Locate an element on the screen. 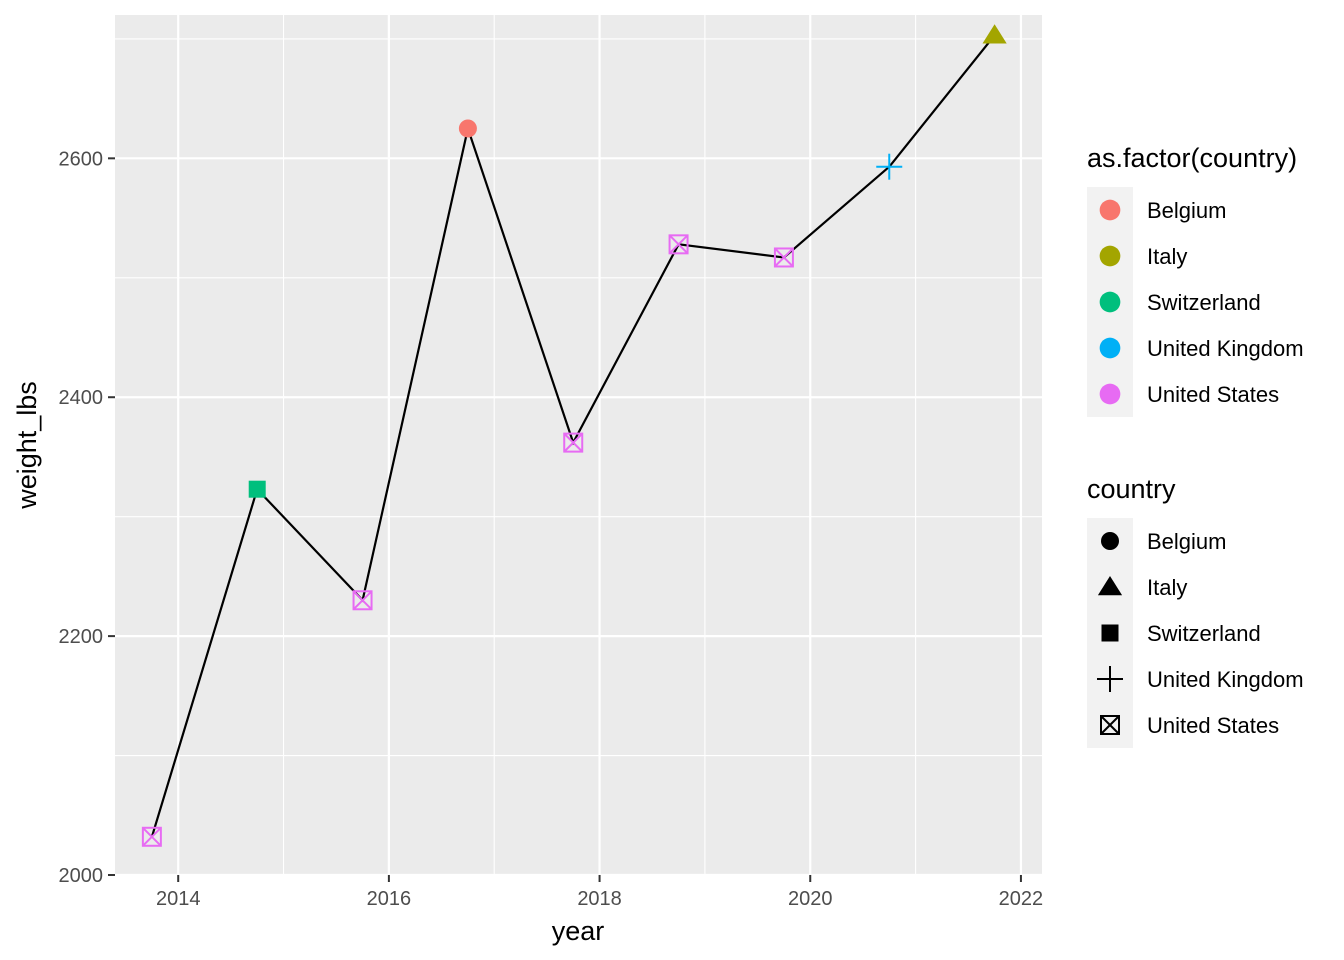 The height and width of the screenshot is (960, 1344). x-tick-label: 2016 is located at coordinates (389, 899).